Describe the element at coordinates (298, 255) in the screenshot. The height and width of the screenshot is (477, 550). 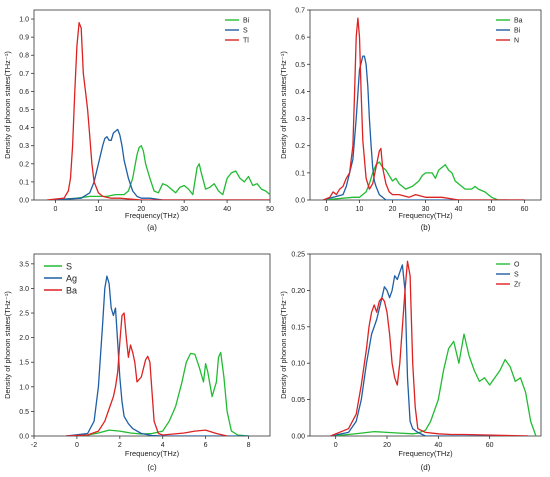
I see `y-tick-label: 0.25` at that location.